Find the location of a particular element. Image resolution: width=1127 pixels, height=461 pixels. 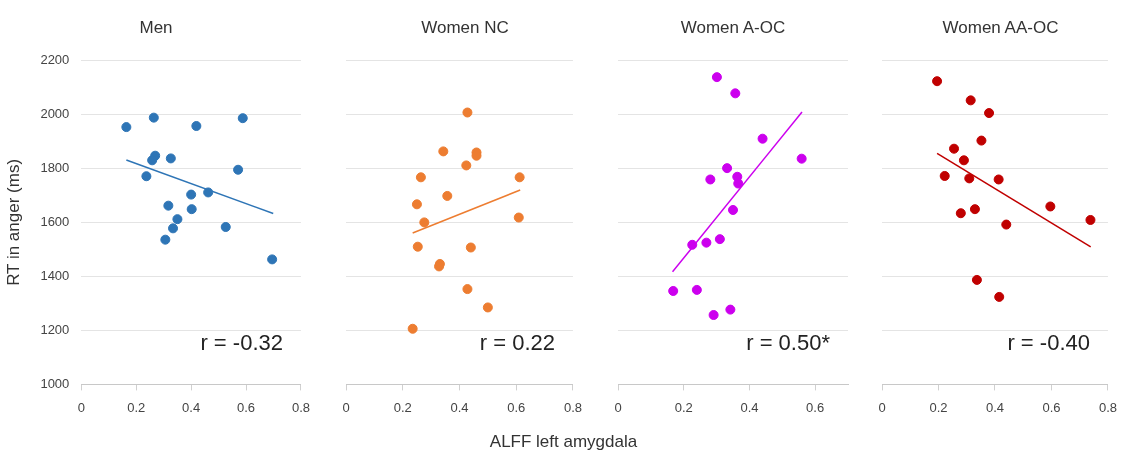

chart-title: Men is located at coordinates (156, 27).